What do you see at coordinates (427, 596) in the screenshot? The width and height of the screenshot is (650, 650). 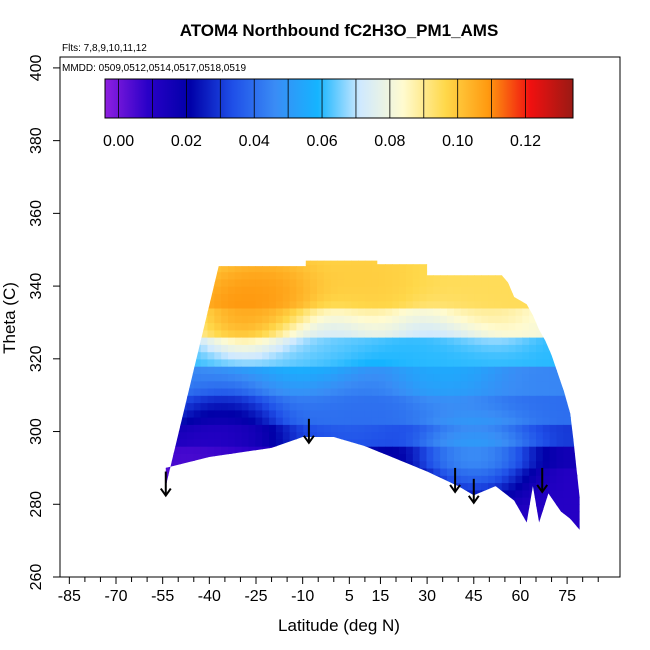 I see `x-axis-tick-label: 30` at bounding box center [427, 596].